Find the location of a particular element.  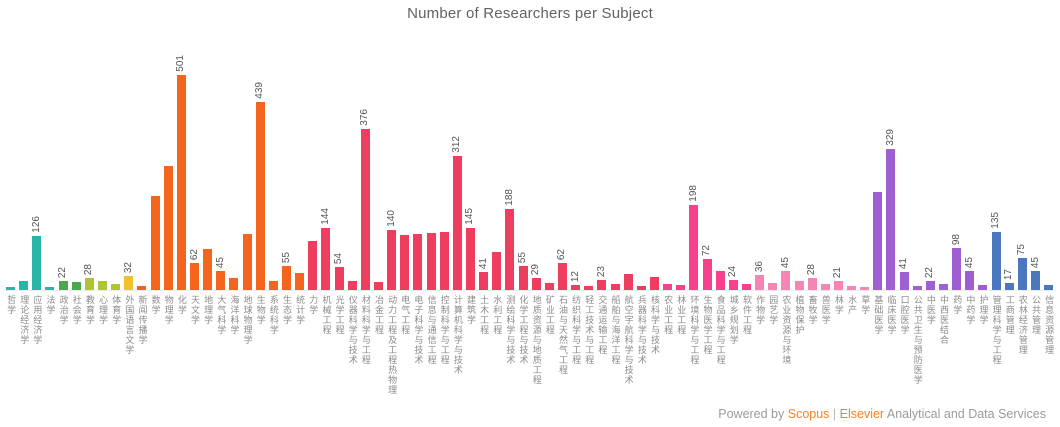

scopus-link: Scopus is located at coordinates (808, 414).